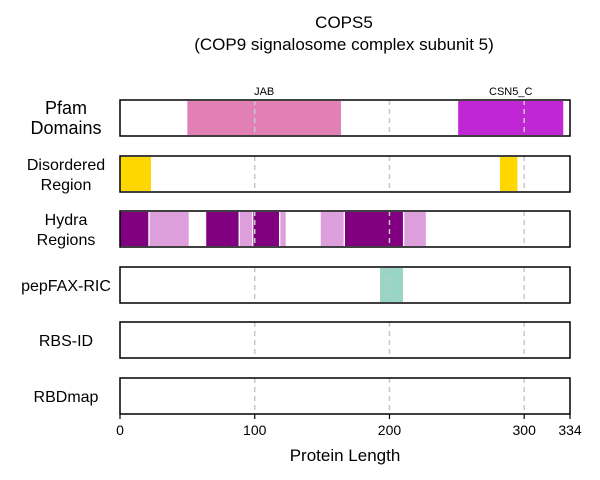 This screenshot has height=480, width=600. I want to click on x-tick-label: 200, so click(390, 430).